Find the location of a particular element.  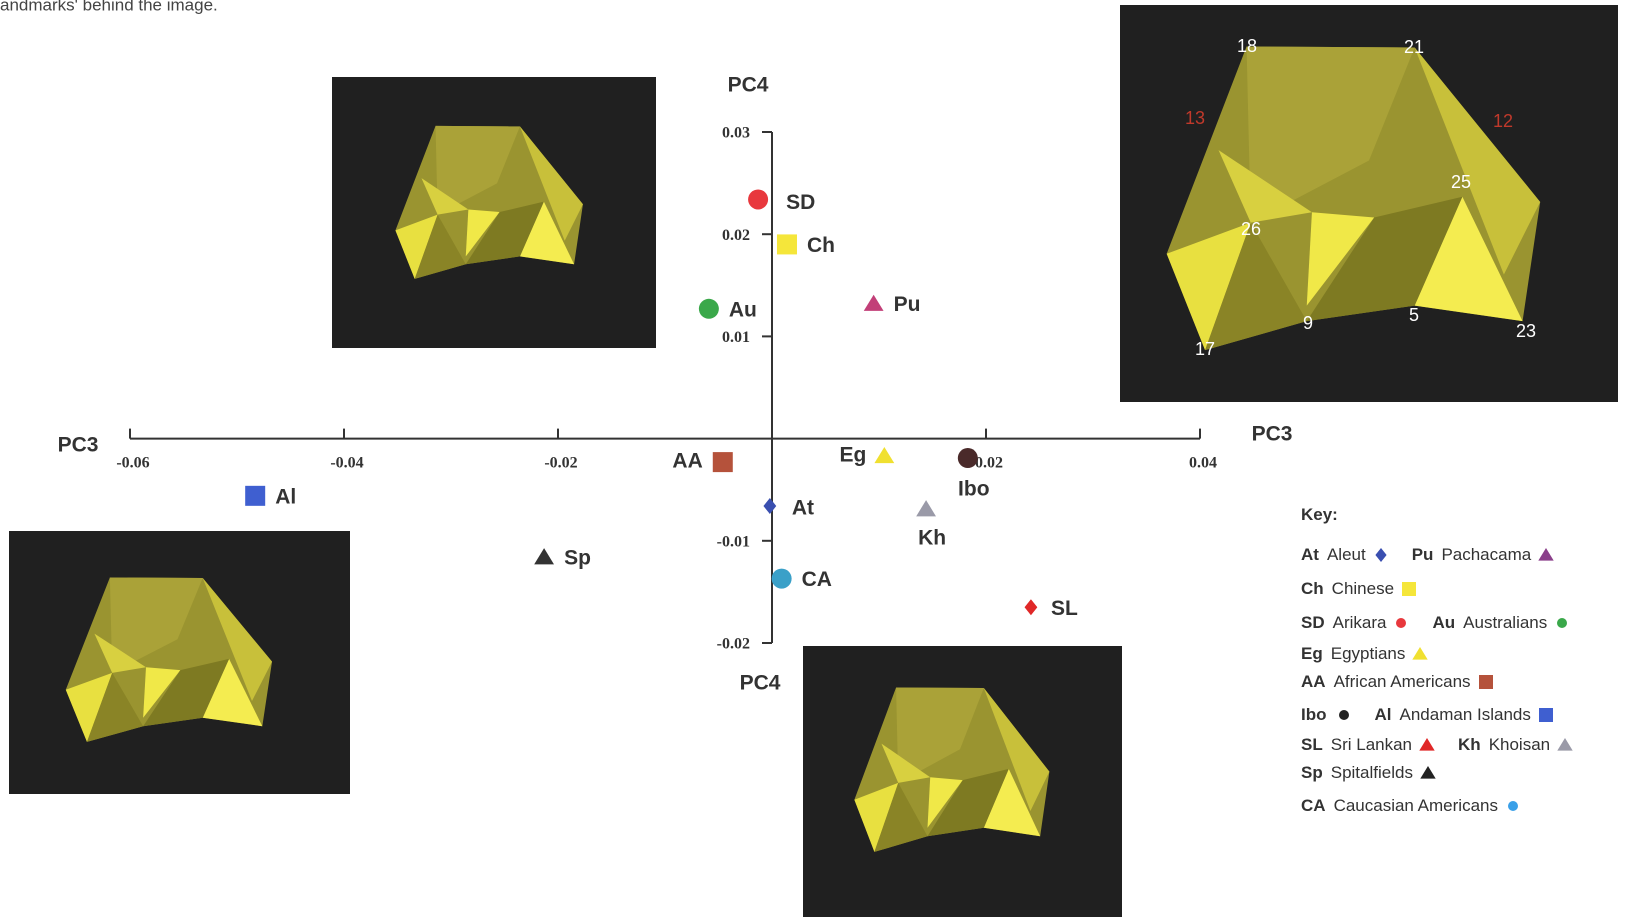

legend-code: Eg is located at coordinates (1312, 653).